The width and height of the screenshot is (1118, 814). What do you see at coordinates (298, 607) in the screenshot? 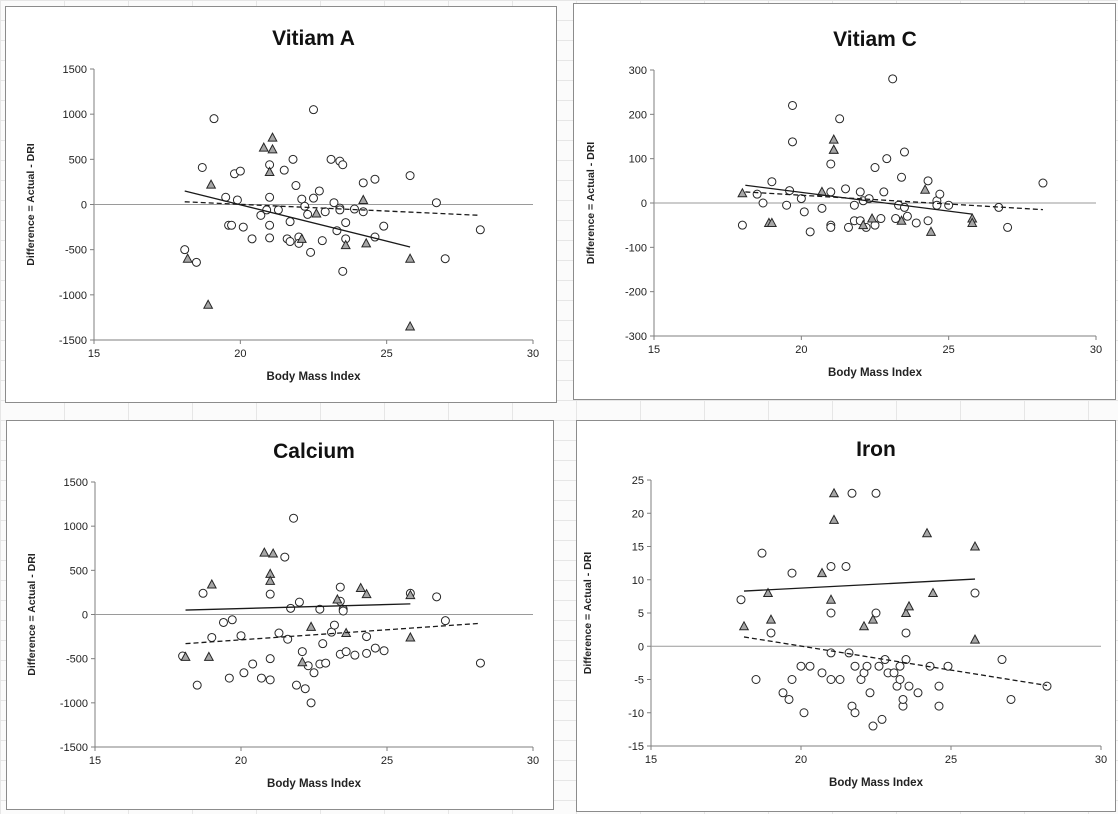
I see `trendline-solid` at bounding box center [298, 607].